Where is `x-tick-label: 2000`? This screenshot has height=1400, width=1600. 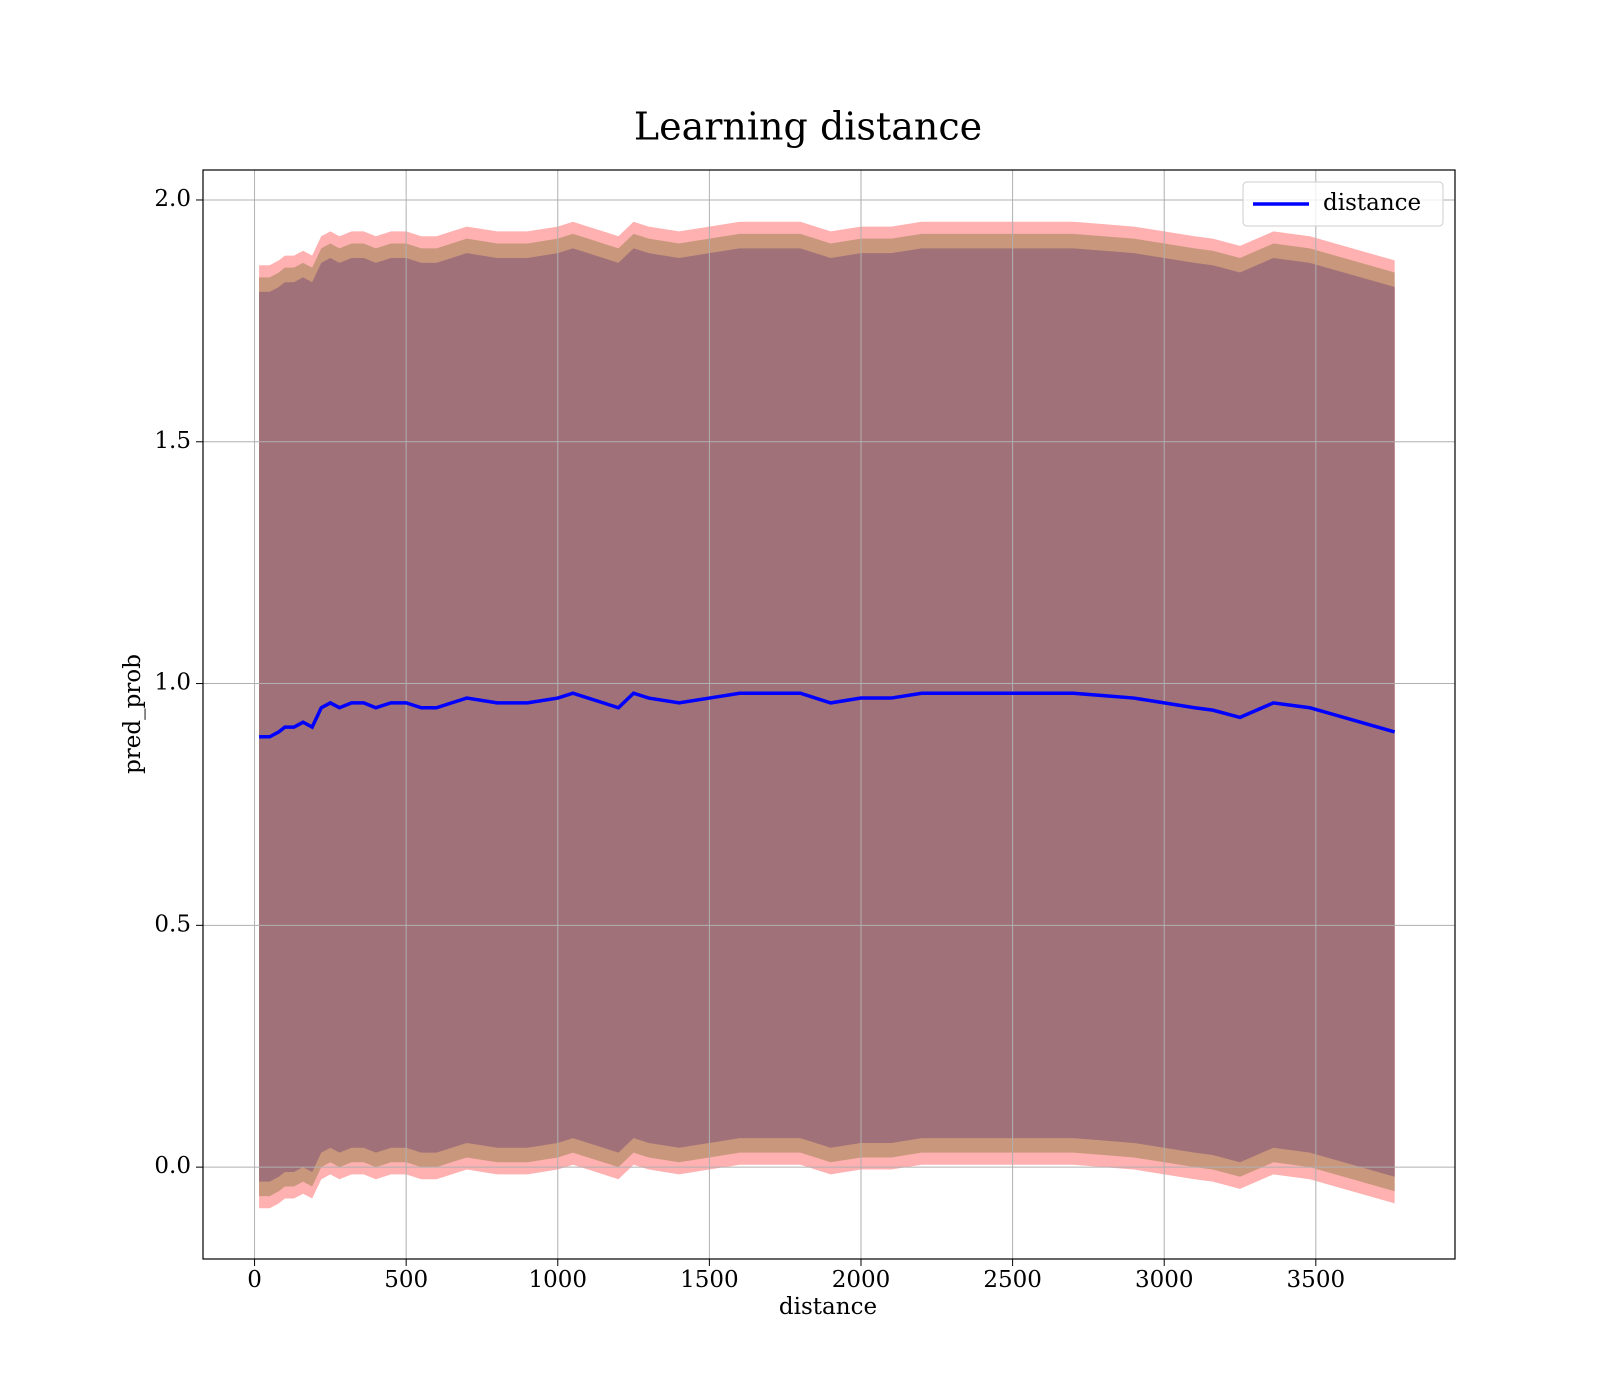 x-tick-label: 2000 is located at coordinates (861, 1280).